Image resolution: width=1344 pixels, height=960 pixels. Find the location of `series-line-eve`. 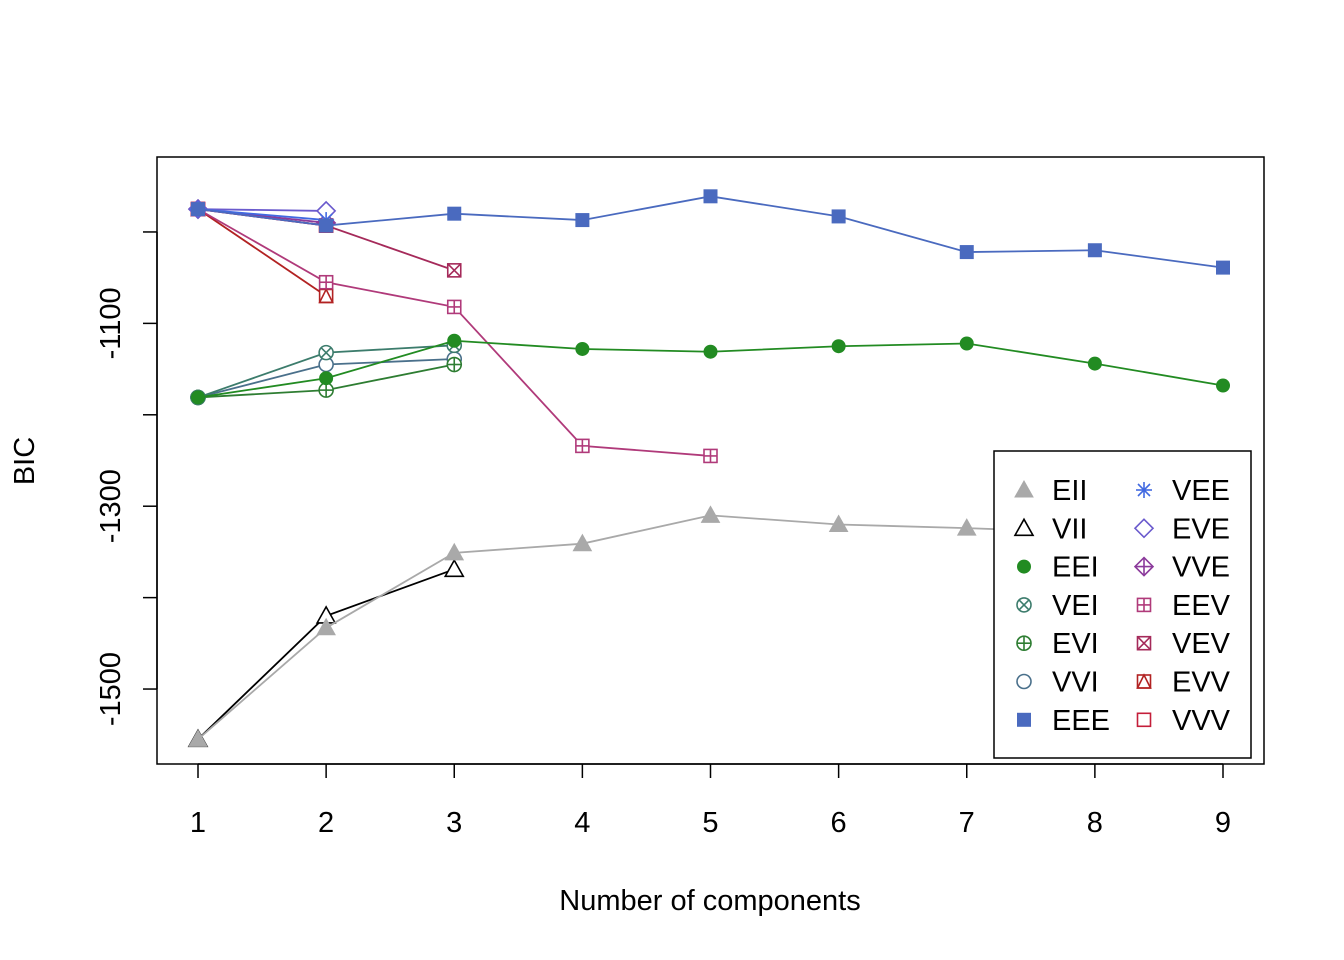

series-line-eve is located at coordinates (262, 210).